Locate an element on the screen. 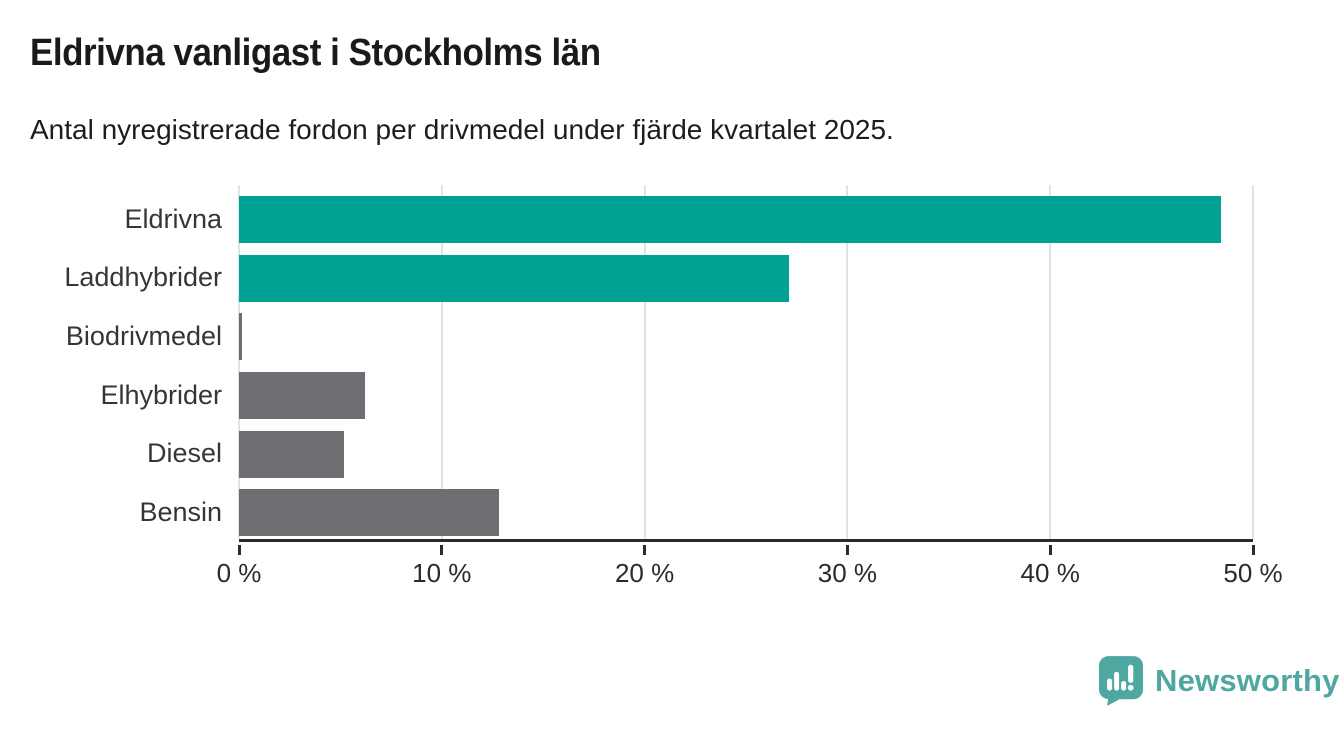 The width and height of the screenshot is (1340, 733). category-label-biodrivmedel: Biodrivmedel is located at coordinates (143, 336).